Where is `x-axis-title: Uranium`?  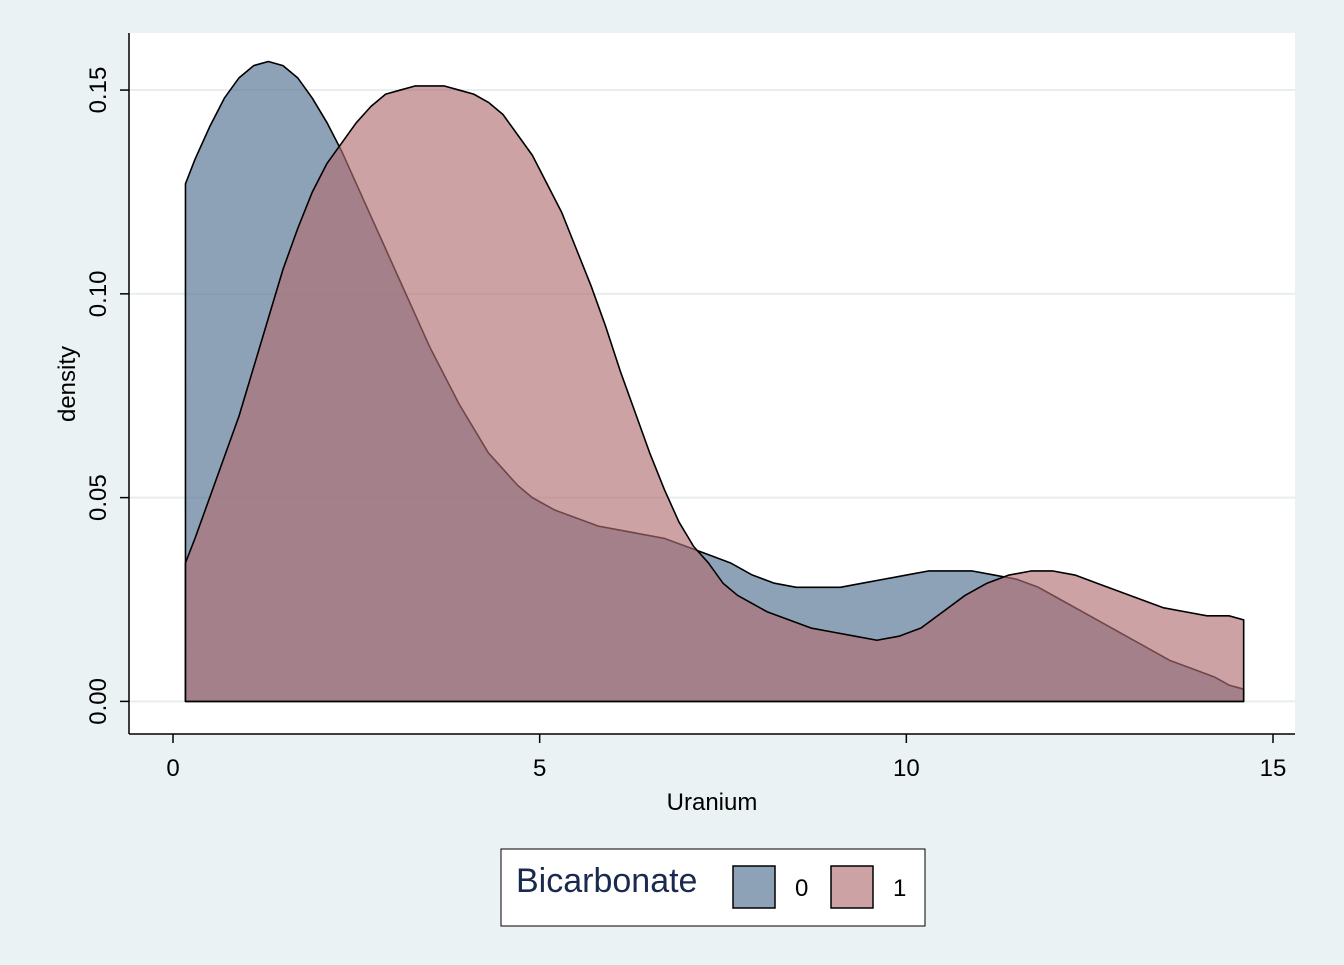
x-axis-title: Uranium is located at coordinates (712, 802).